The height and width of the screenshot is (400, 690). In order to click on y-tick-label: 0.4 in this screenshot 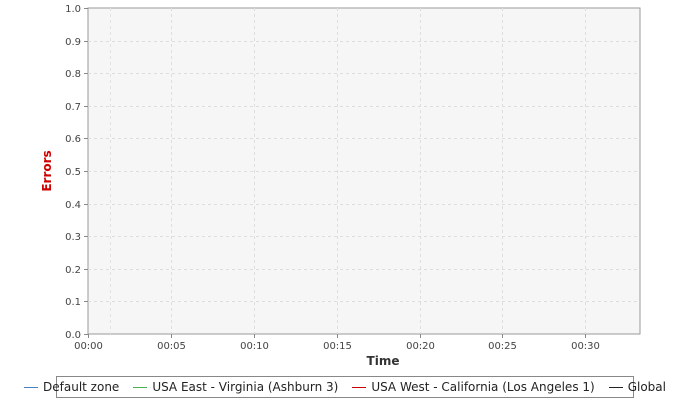, I will do `click(73, 205)`.